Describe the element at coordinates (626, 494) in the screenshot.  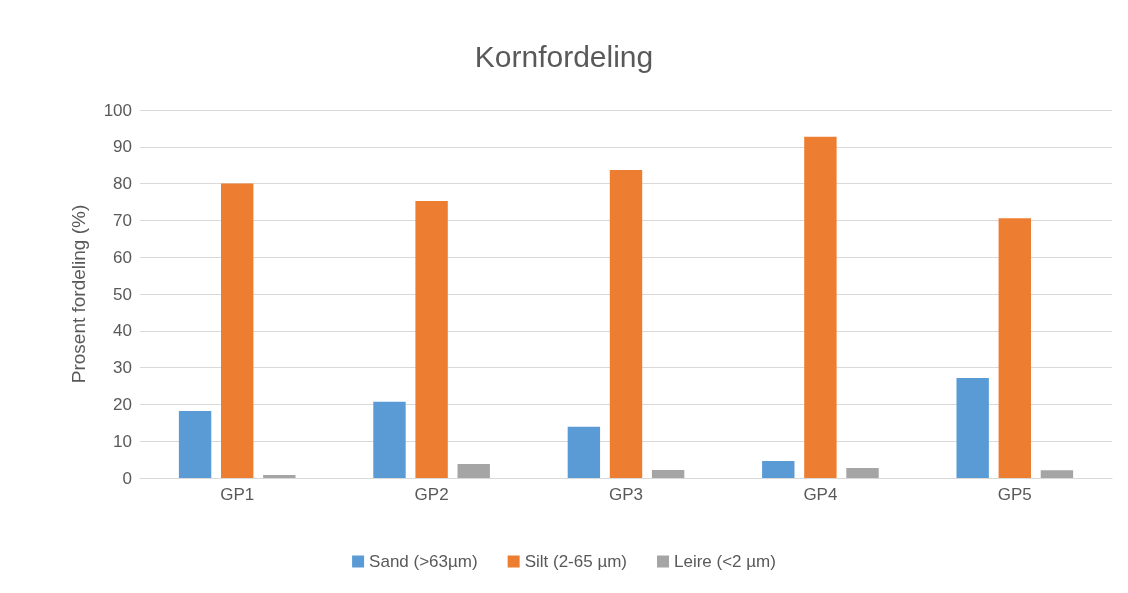
I see `x-tick-label: GP3` at that location.